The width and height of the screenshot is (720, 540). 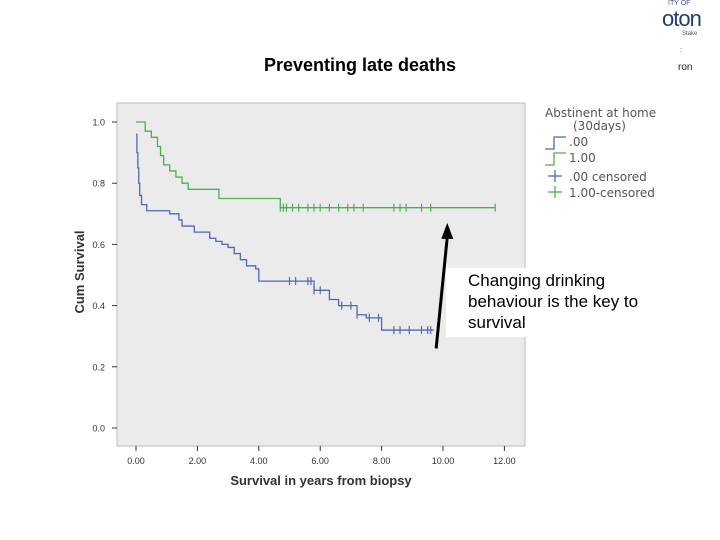 What do you see at coordinates (441, 292) in the screenshot?
I see `arrow-shaft` at bounding box center [441, 292].